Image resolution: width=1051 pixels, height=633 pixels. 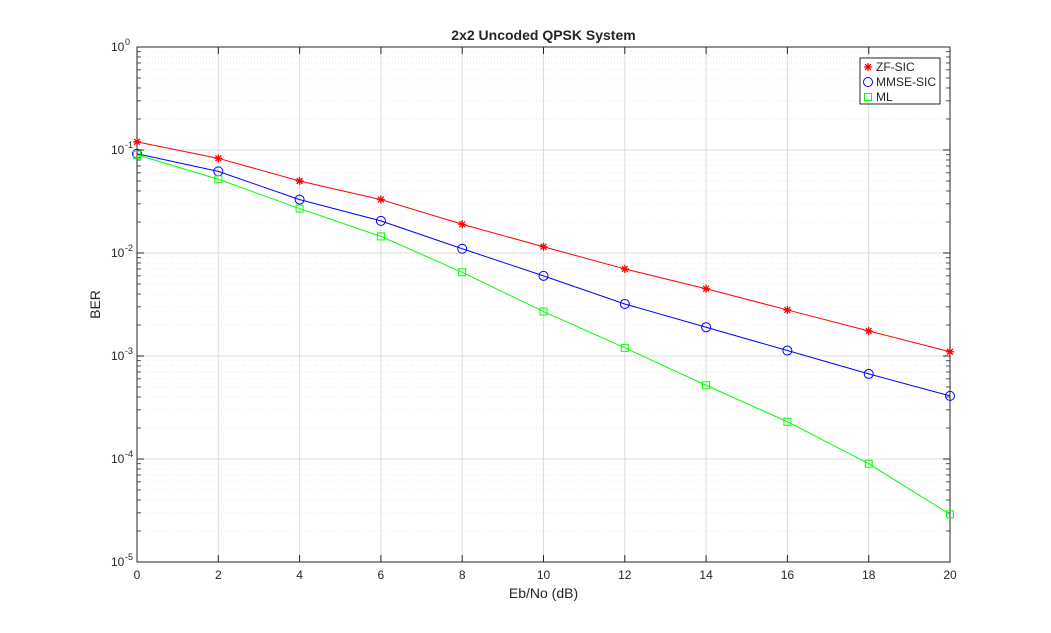 I want to click on x-tick-label: 6, so click(x=381, y=575).